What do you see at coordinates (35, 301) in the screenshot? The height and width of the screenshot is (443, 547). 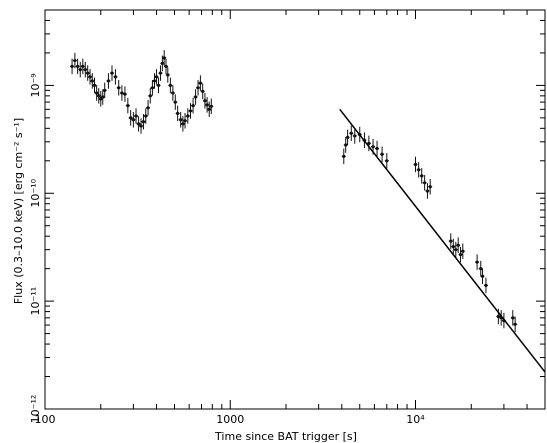 I see `y-tick-label: 10⁻¹¹` at bounding box center [35, 301].